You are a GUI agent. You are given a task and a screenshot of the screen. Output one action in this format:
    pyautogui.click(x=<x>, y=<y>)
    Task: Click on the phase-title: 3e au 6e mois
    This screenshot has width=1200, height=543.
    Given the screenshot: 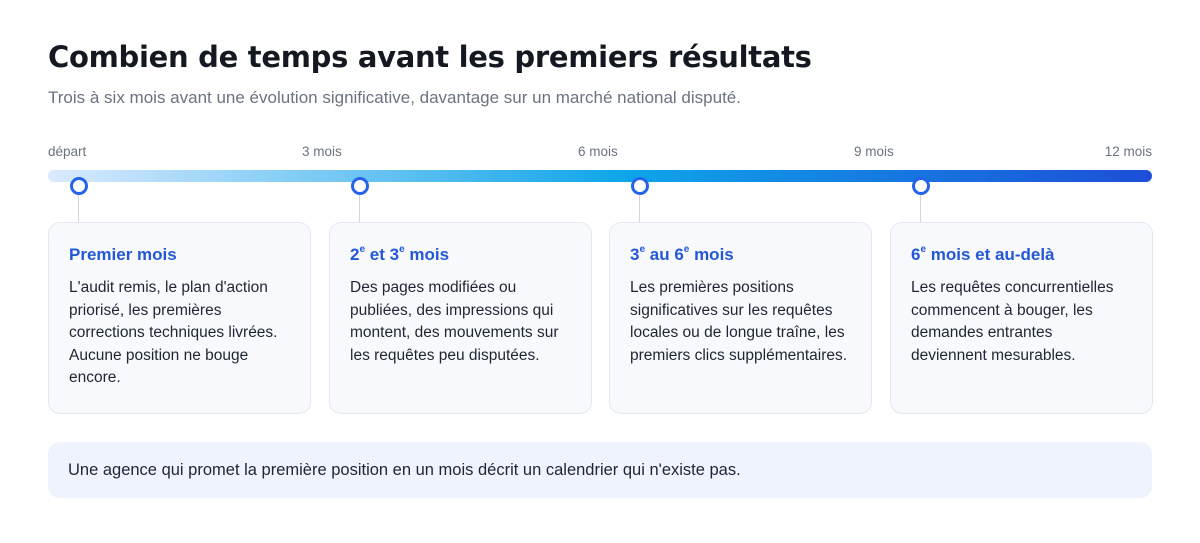 What is the action you would take?
    pyautogui.click(x=740, y=254)
    